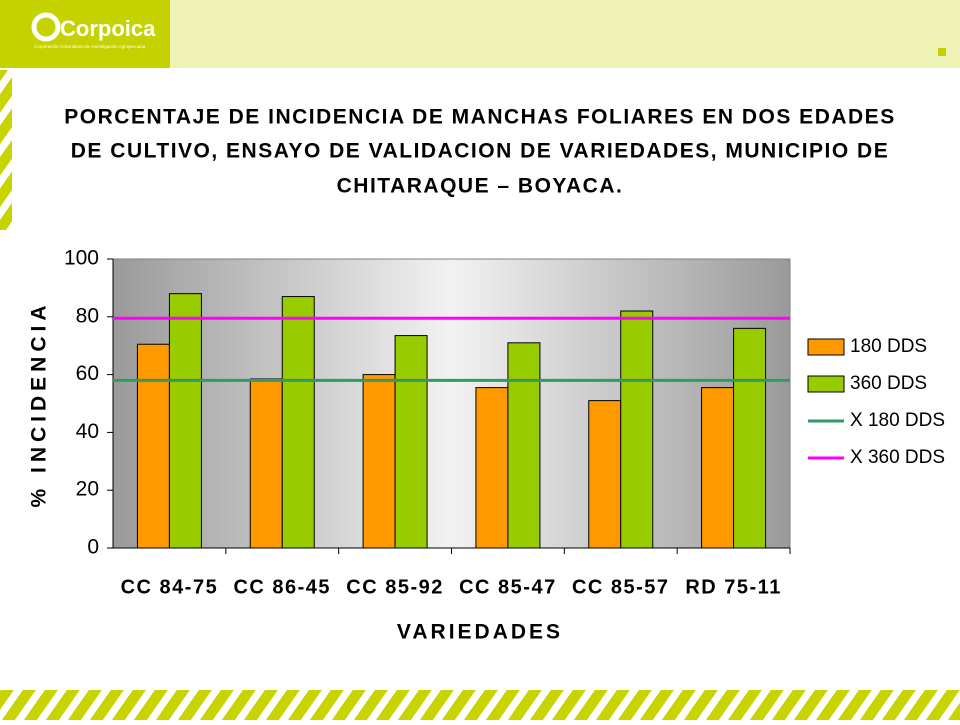 This screenshot has width=960, height=725. What do you see at coordinates (621, 587) in the screenshot?
I see `x-tick-label: CC 85-57` at bounding box center [621, 587].